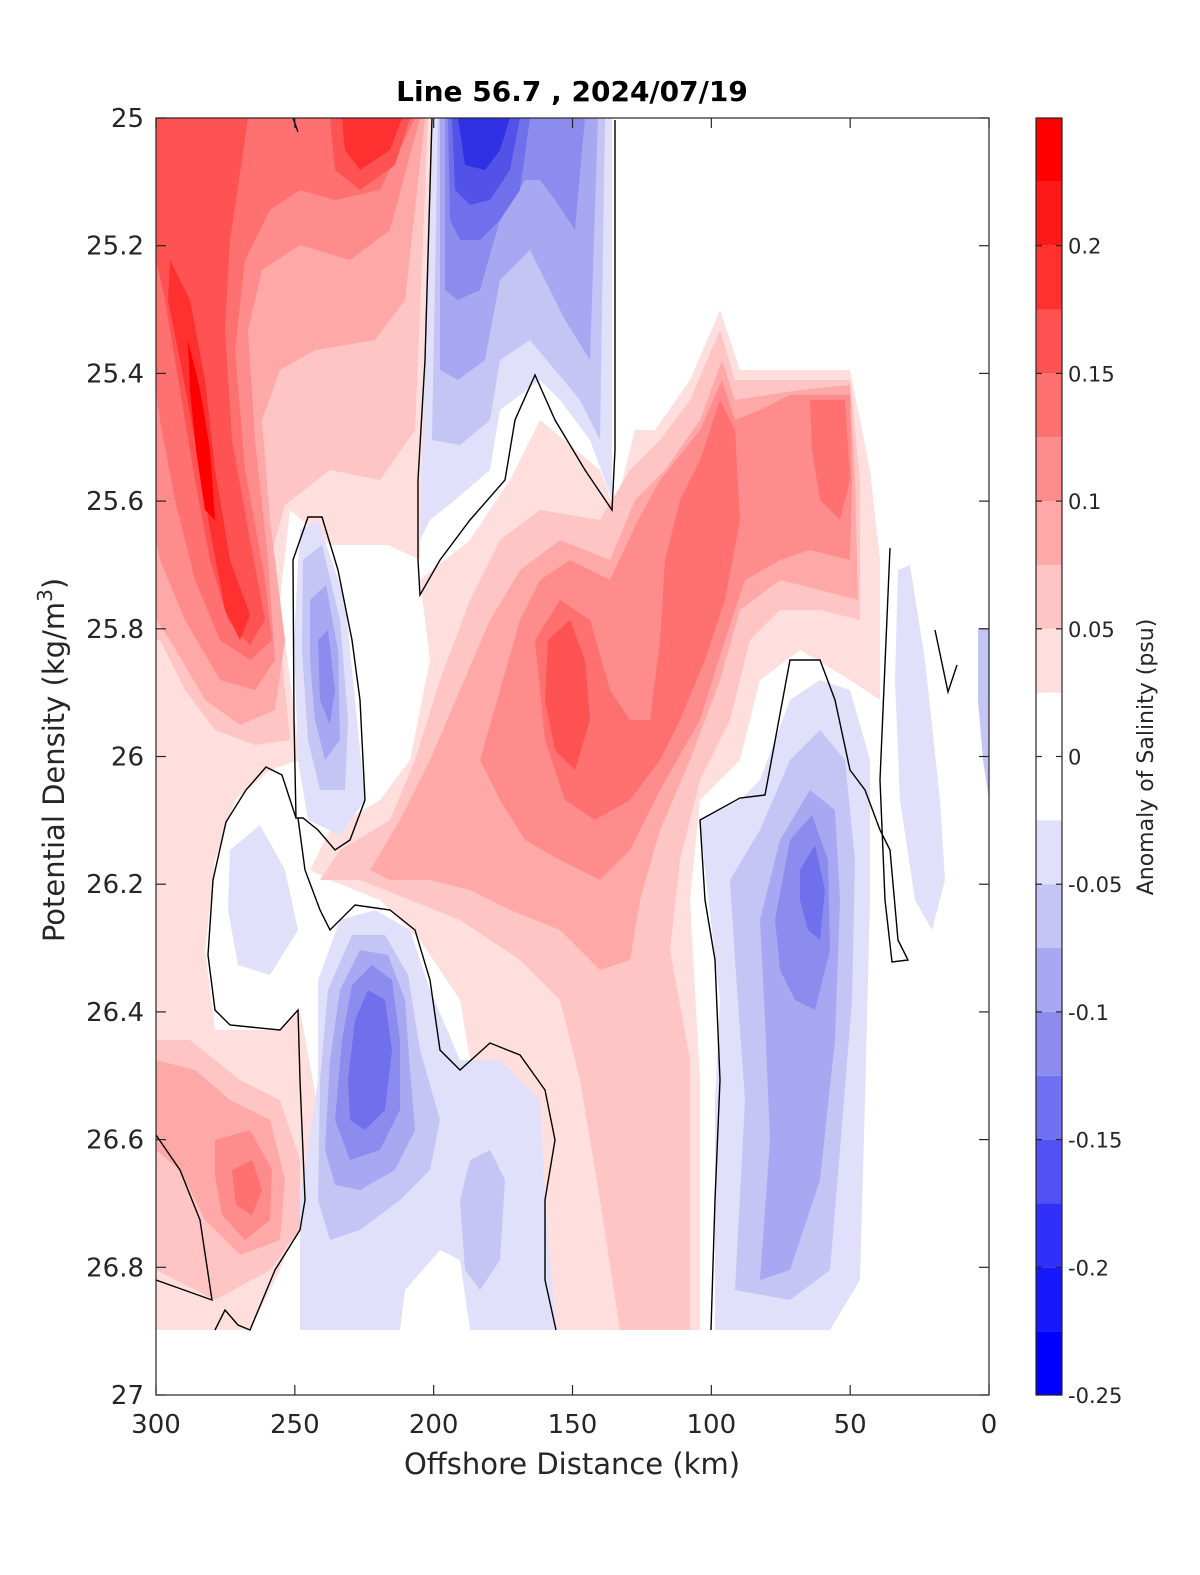  I want to click on y-tick-label: 26.6, so click(115, 1141).